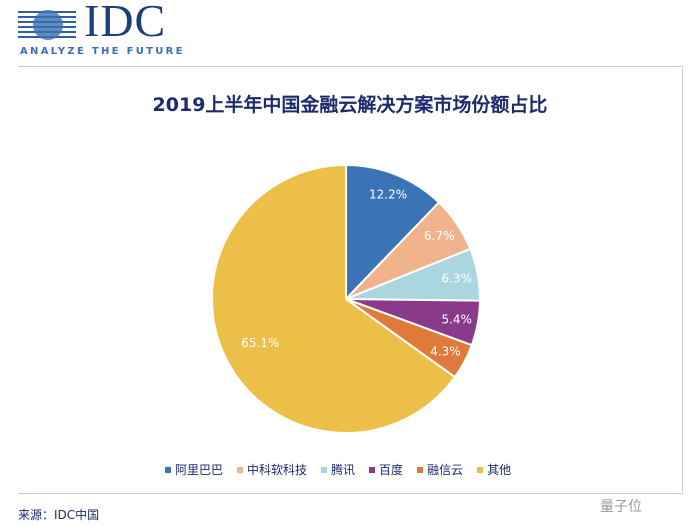 This screenshot has height=527, width=700. Describe the element at coordinates (102, 51) in the screenshot. I see `logo-tagline: ANALYZE THE FUTURE` at that location.